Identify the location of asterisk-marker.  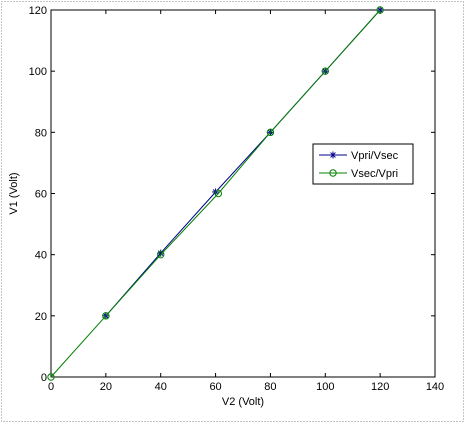
(333, 155).